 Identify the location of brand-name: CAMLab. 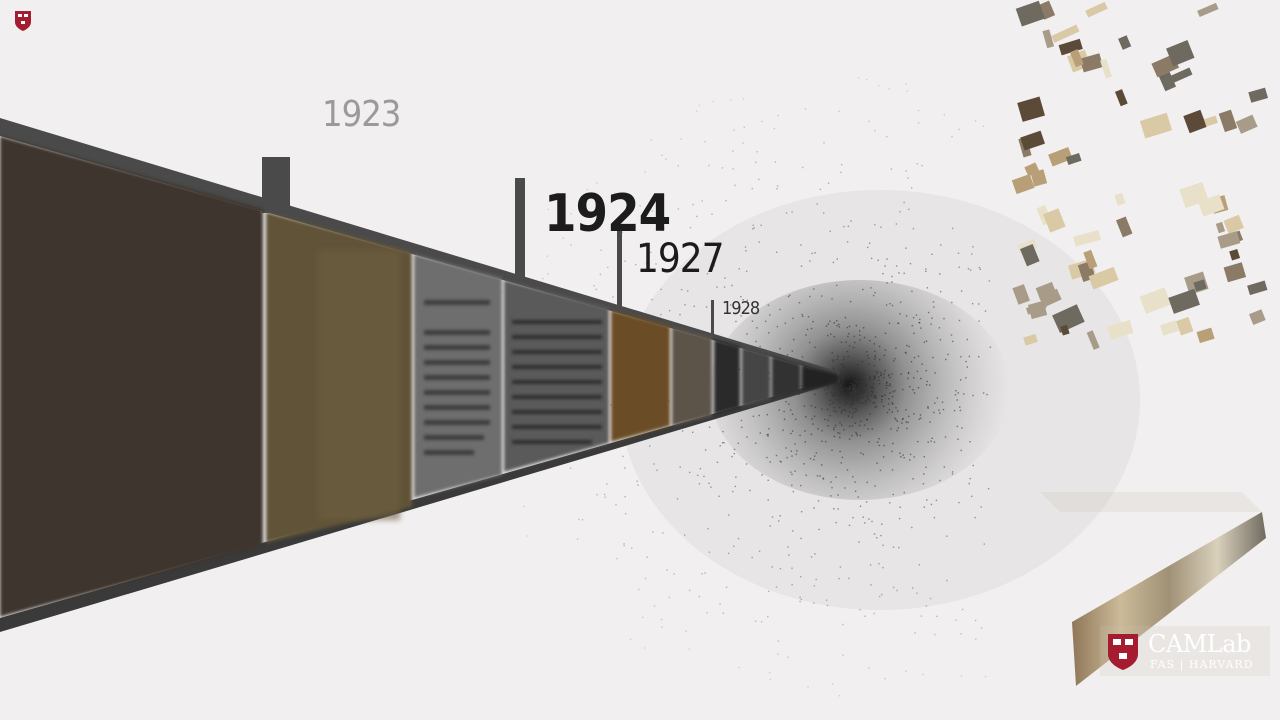
(1199, 644).